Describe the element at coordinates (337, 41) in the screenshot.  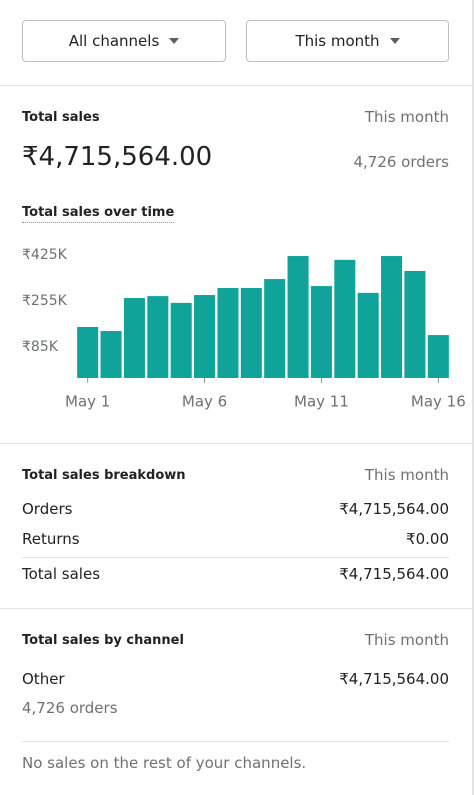
I see `period-filter-label: This month` at that location.